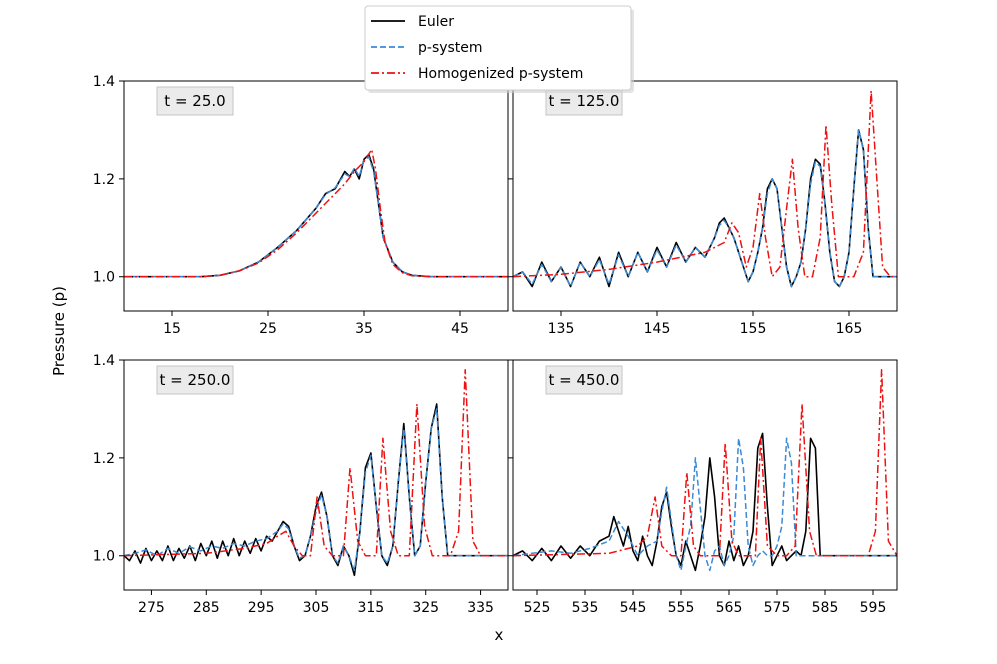  What do you see at coordinates (364, 329) in the screenshot?
I see `x-tick-label: 35` at bounding box center [364, 329].